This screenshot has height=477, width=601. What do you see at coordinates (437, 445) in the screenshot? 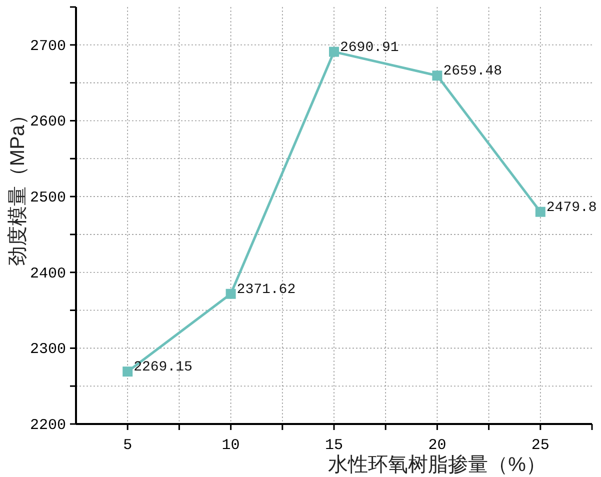
I see `x-tick-label: 20` at bounding box center [437, 445].